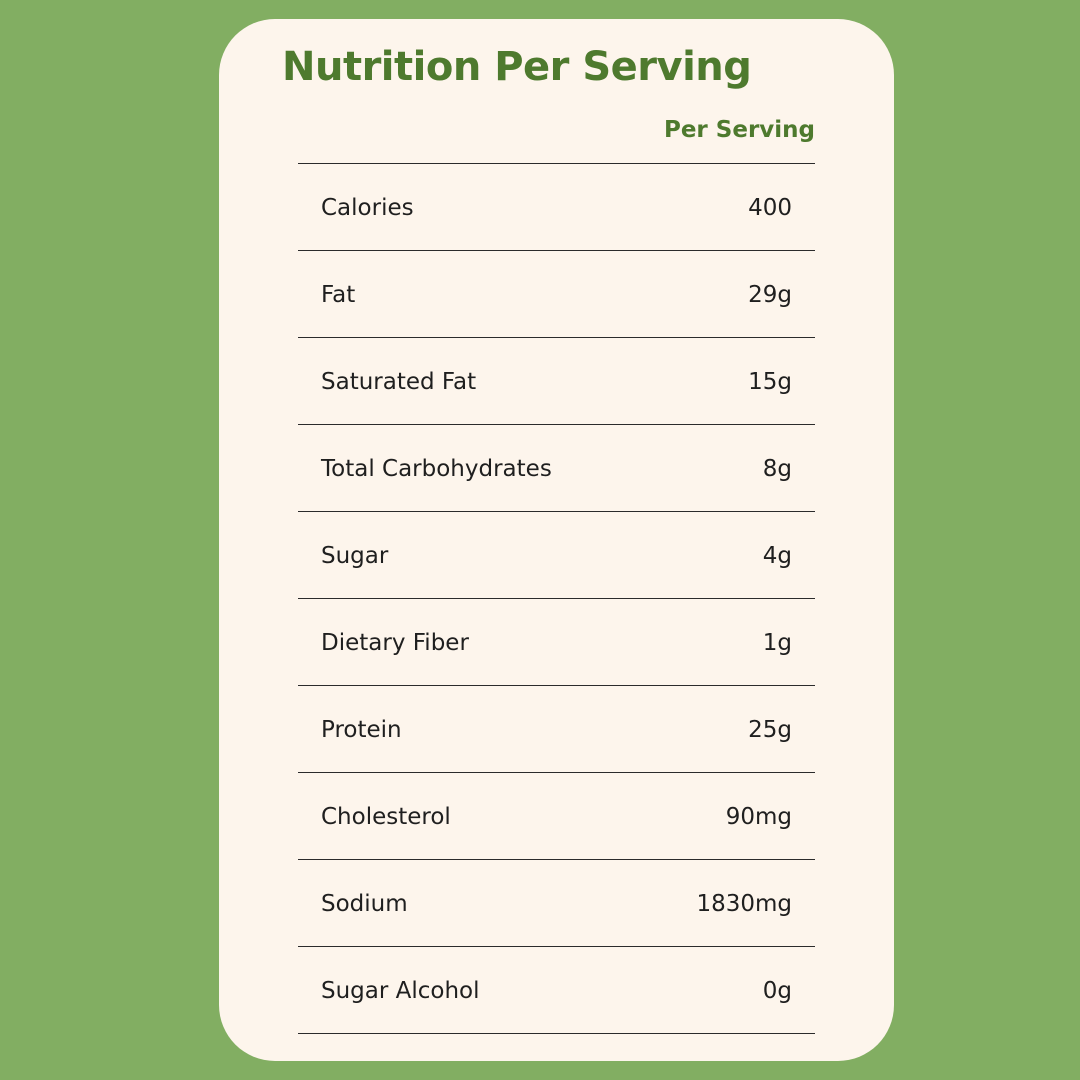  Describe the element at coordinates (556, 468) in the screenshot. I see `nutrition-row-total-carbohydrates: Total Carbohydrates 8g` at that location.